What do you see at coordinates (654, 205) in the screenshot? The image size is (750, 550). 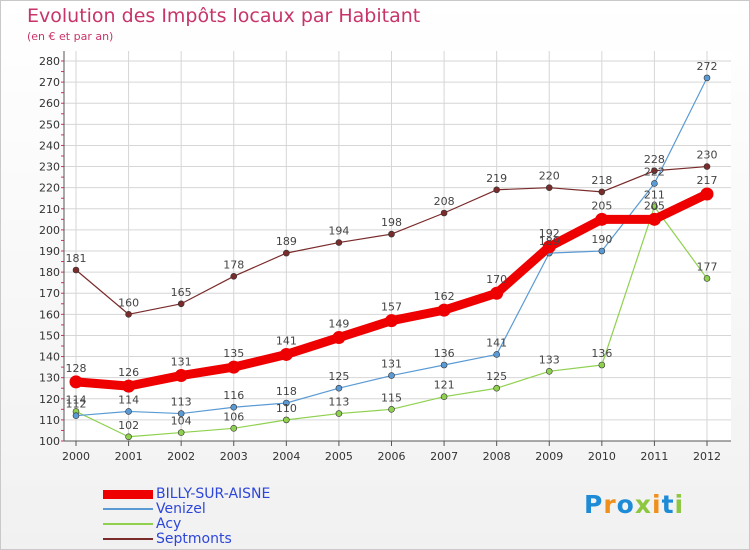 I see `data-label-billy-sur-aisne: 205` at bounding box center [654, 205].